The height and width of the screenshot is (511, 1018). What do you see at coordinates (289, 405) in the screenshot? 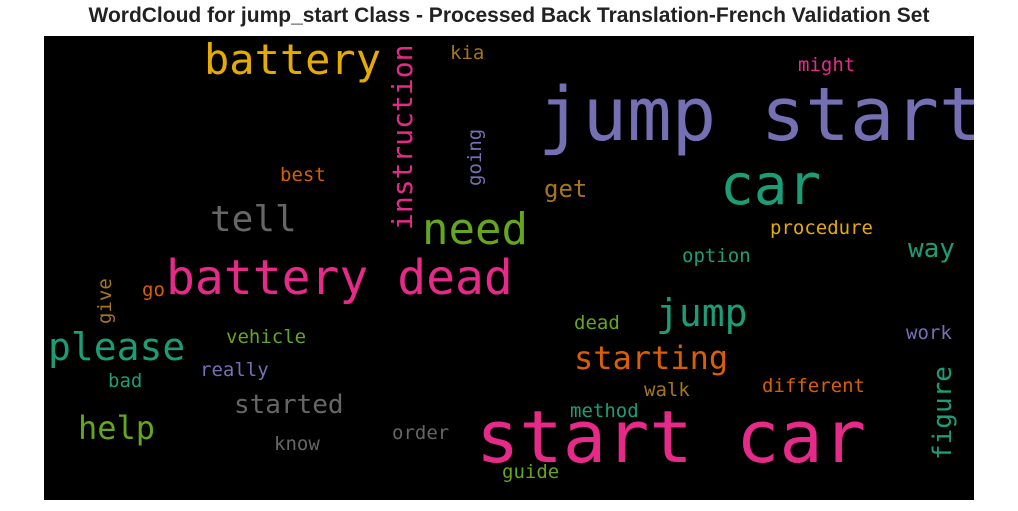
I see `word-started: started` at bounding box center [289, 405].